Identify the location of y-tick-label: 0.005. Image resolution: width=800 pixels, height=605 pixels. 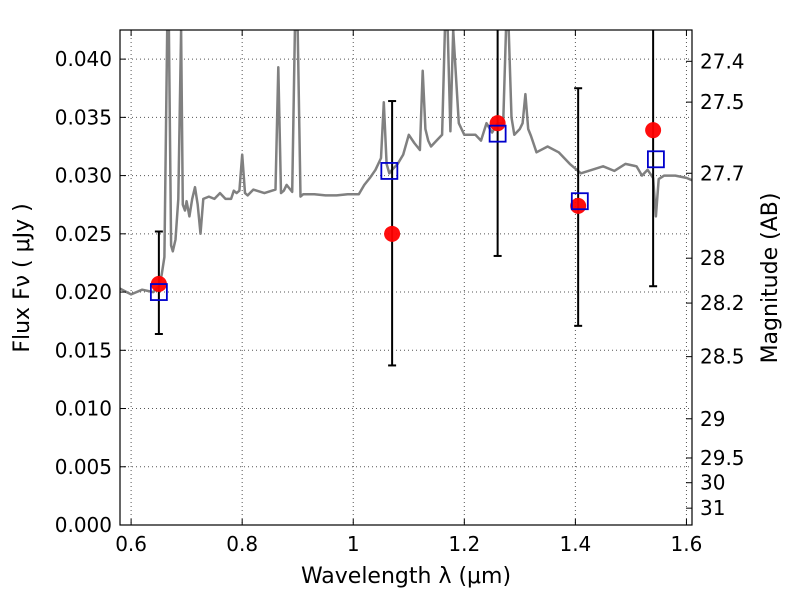
(83, 467).